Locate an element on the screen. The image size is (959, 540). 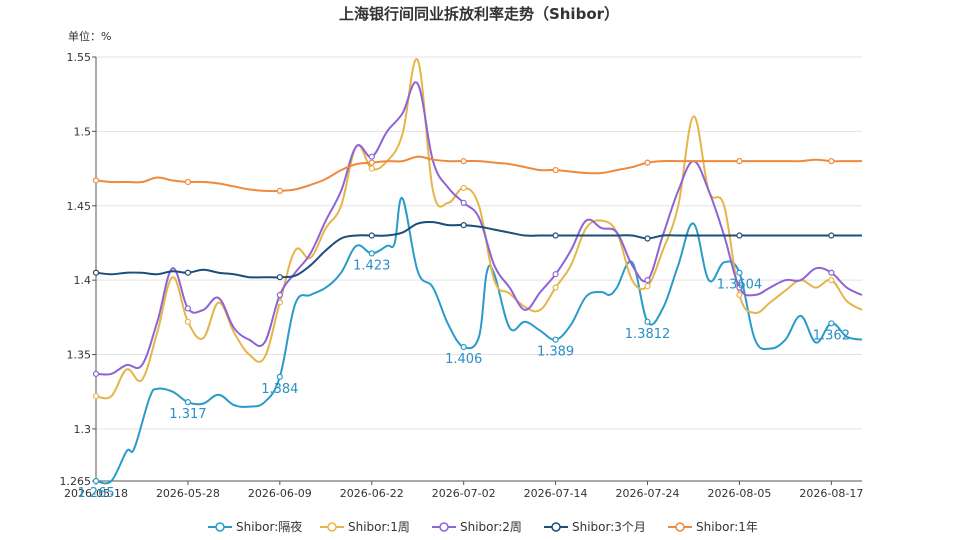
legend-item: Shibor:1周 is located at coordinates (365, 527).